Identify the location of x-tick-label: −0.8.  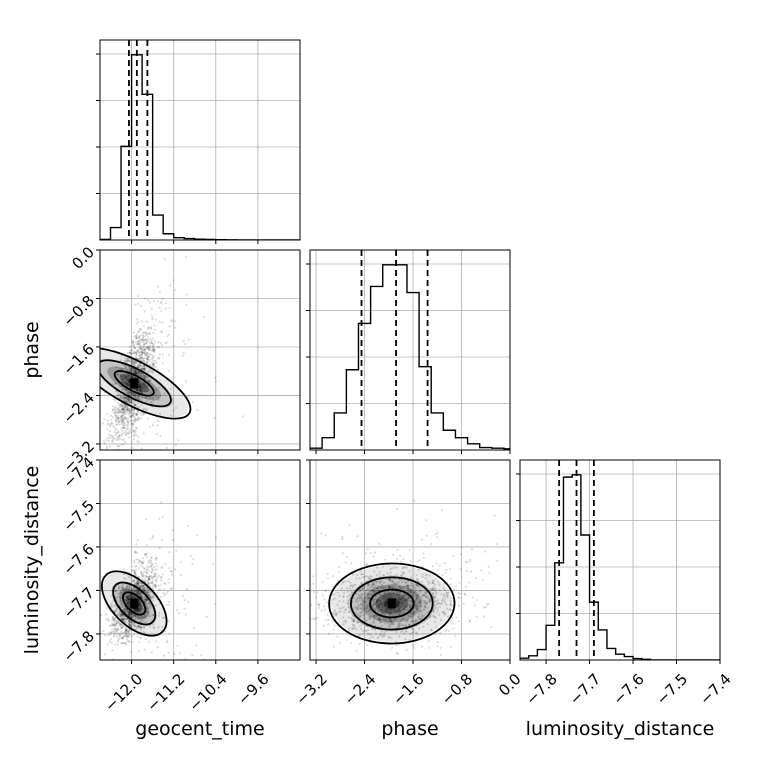
(457, 689).